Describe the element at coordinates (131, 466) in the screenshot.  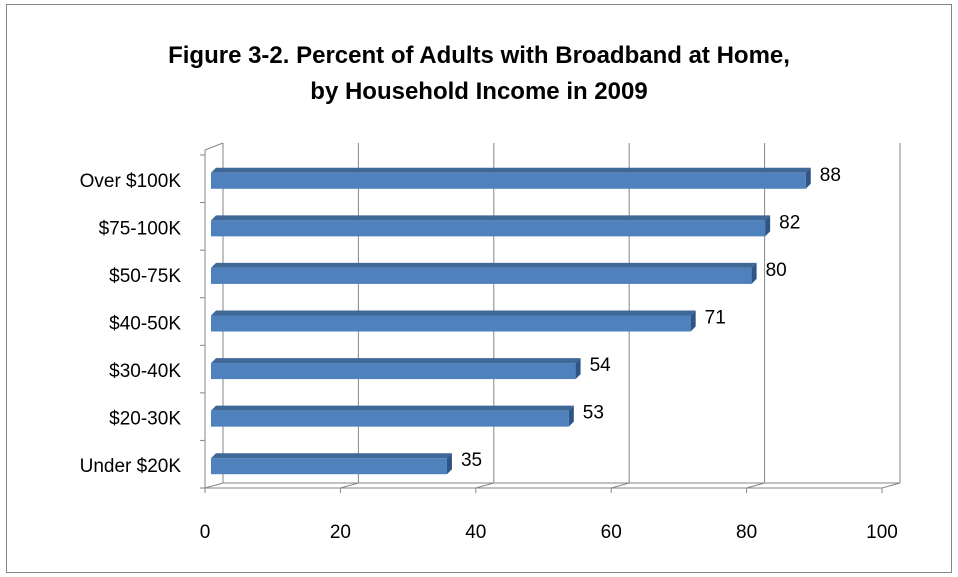
I see `category-label: Under $20K` at that location.